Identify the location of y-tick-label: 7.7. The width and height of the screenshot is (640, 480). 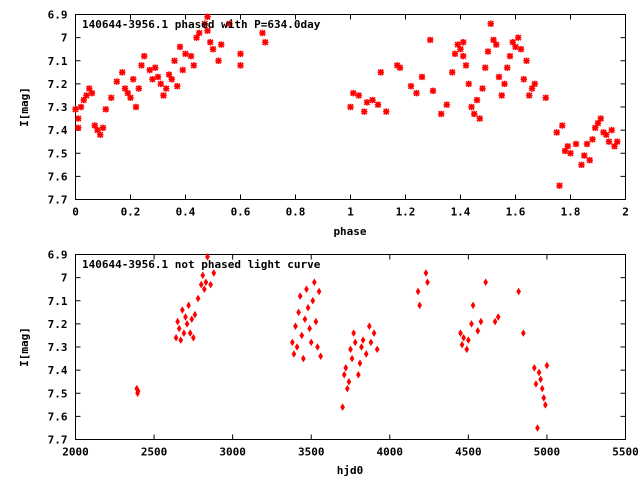
(58, 440).